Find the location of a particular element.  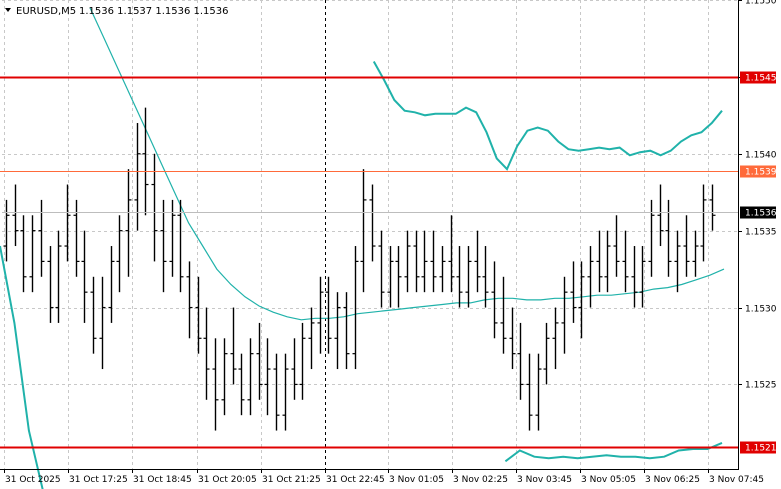

ohlc-values: 1.1536 1.1537 1.1536 1.1536 is located at coordinates (154, 11).